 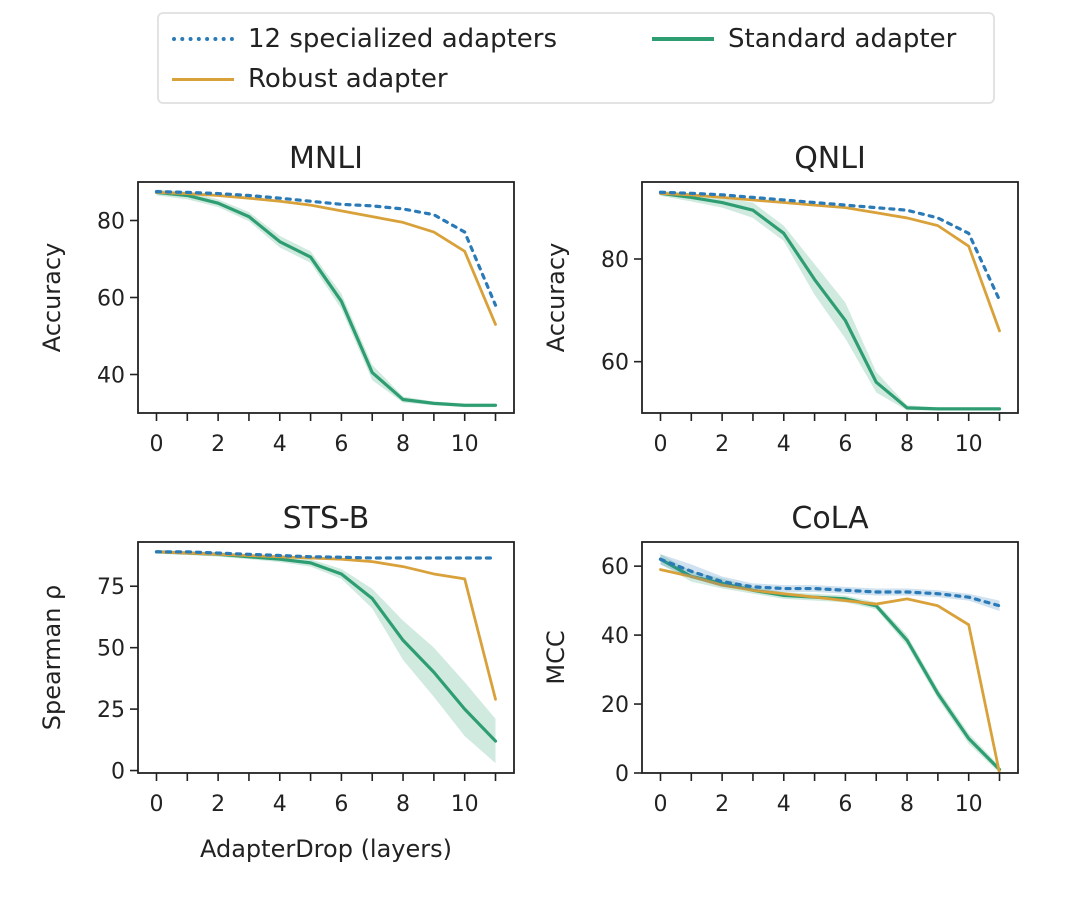 I want to click on legend-item-specialized: 12 specialized adapters, so click(x=364, y=39).